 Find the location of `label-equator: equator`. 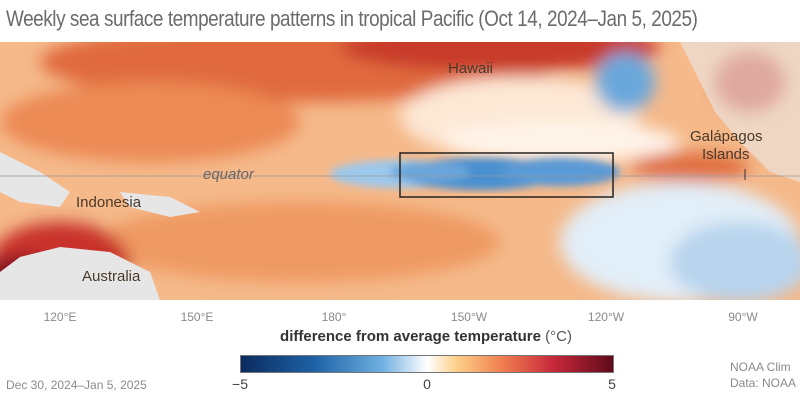

label-equator: equator is located at coordinates (228, 174).